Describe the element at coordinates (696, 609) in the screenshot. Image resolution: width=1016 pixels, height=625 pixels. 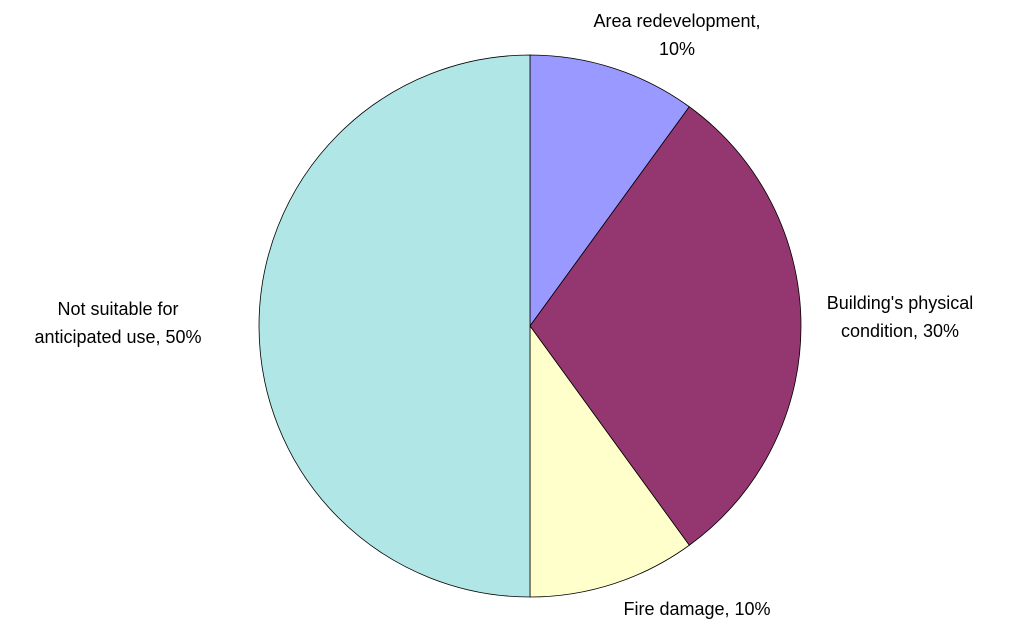
I see `data-label: Fire damage, 10%` at that location.